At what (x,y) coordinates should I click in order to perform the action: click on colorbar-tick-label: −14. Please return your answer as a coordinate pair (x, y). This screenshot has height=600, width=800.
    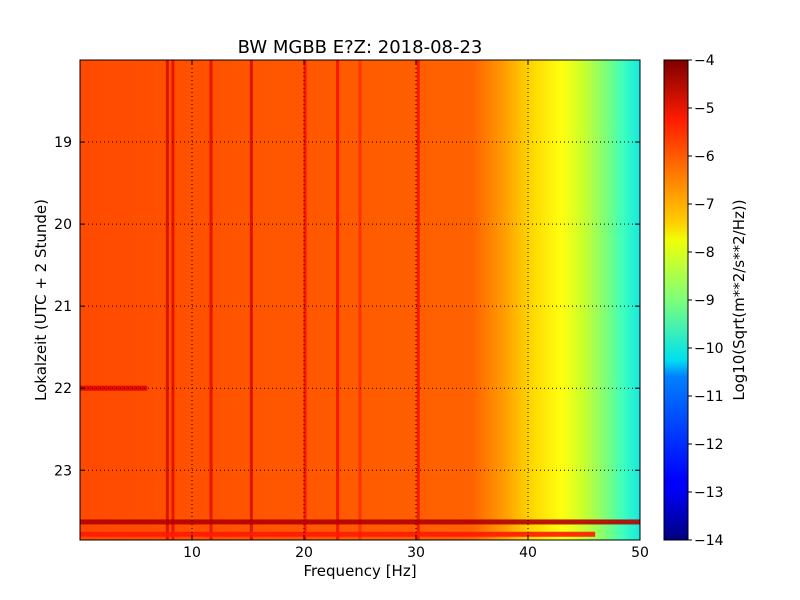
    Looking at the image, I should click on (709, 541).